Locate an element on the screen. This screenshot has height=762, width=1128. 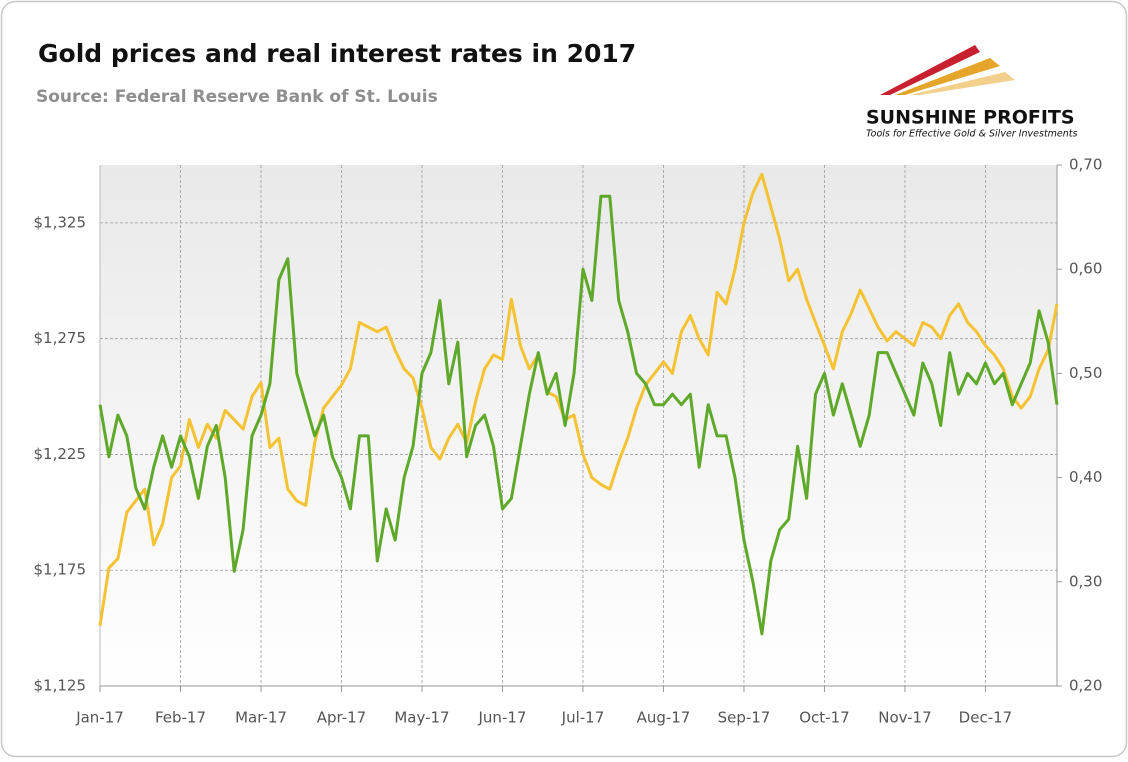
y2-tick-label: 0,50 is located at coordinates (1085, 373).